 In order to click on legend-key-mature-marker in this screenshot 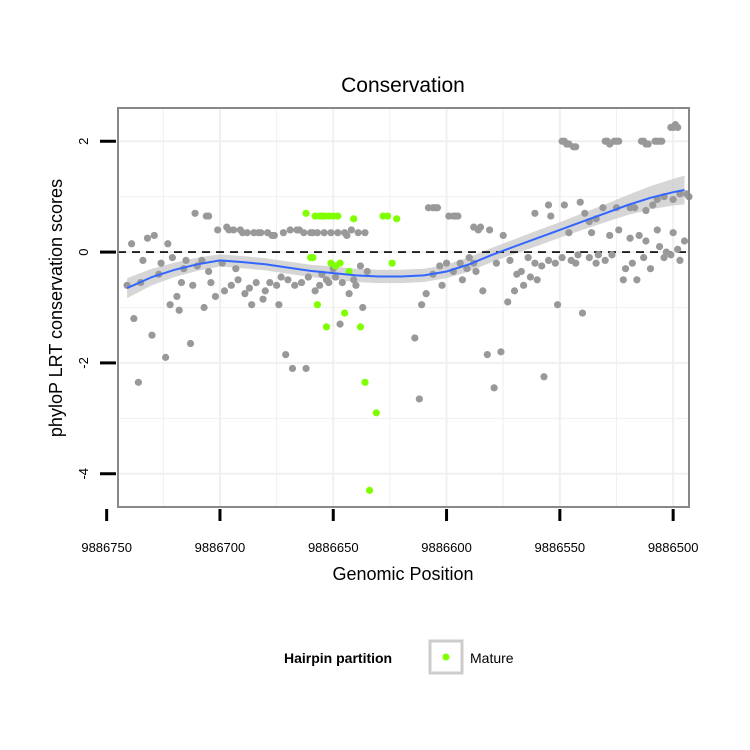, I will do `click(446, 657)`.